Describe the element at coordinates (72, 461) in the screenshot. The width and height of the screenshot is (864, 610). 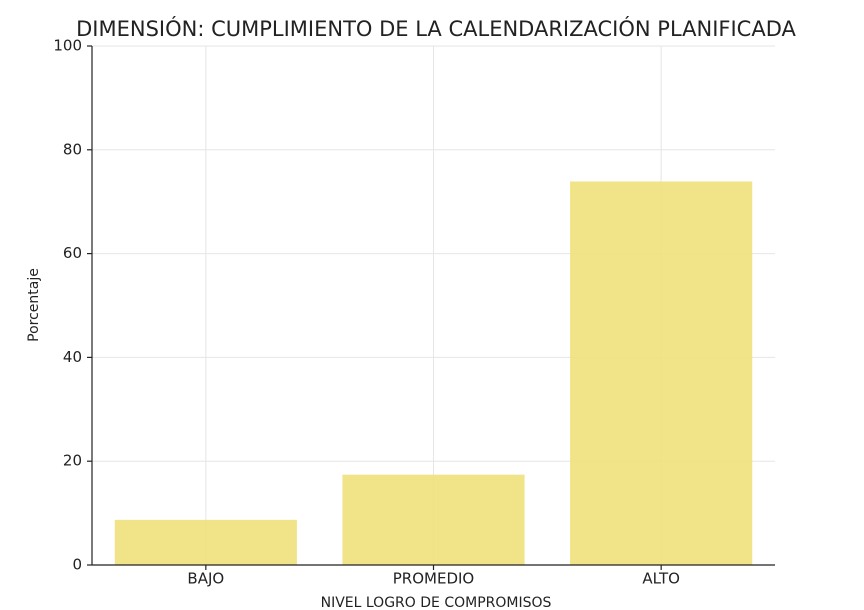
I see `y-tick-label: 20` at that location.